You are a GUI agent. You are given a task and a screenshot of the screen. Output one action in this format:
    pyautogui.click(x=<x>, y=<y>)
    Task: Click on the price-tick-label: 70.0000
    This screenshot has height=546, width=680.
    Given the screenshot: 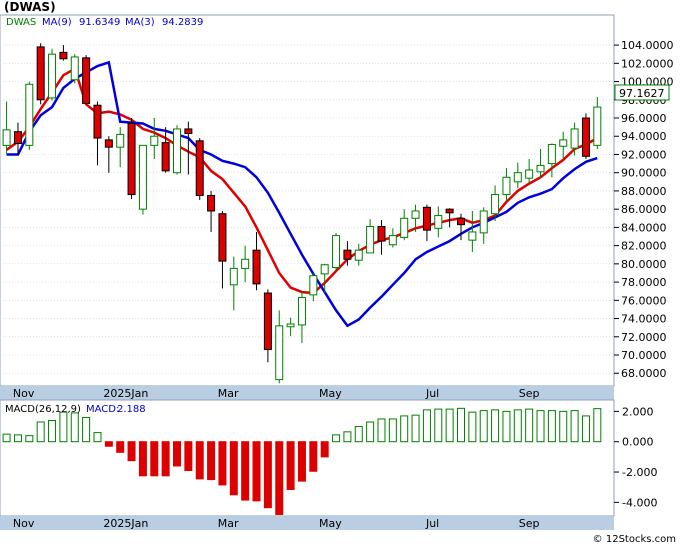 What is the action you would take?
    pyautogui.click(x=644, y=355)
    